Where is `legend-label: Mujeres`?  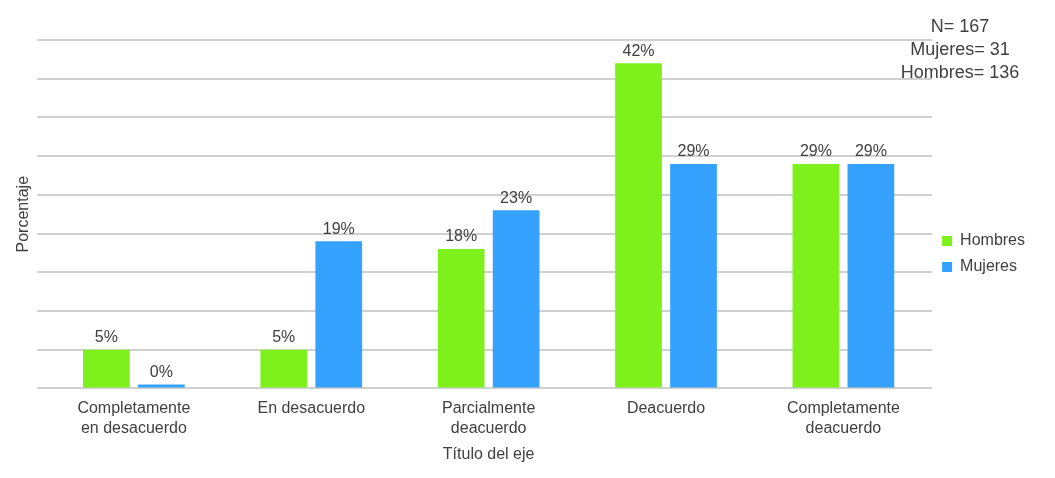
legend-label: Mujeres is located at coordinates (988, 266).